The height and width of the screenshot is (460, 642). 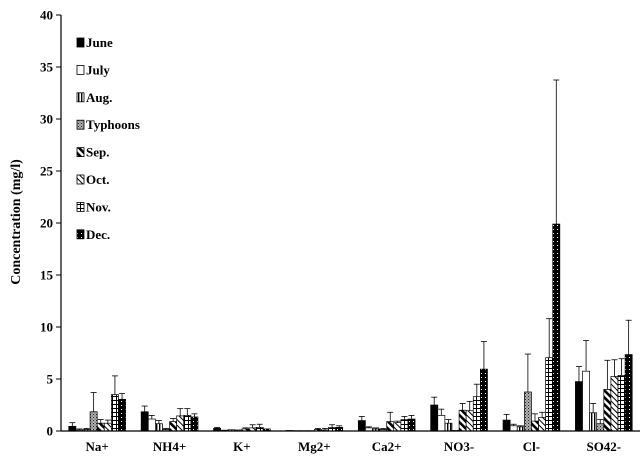 I want to click on y-tick-label: 15, so click(x=47, y=275).